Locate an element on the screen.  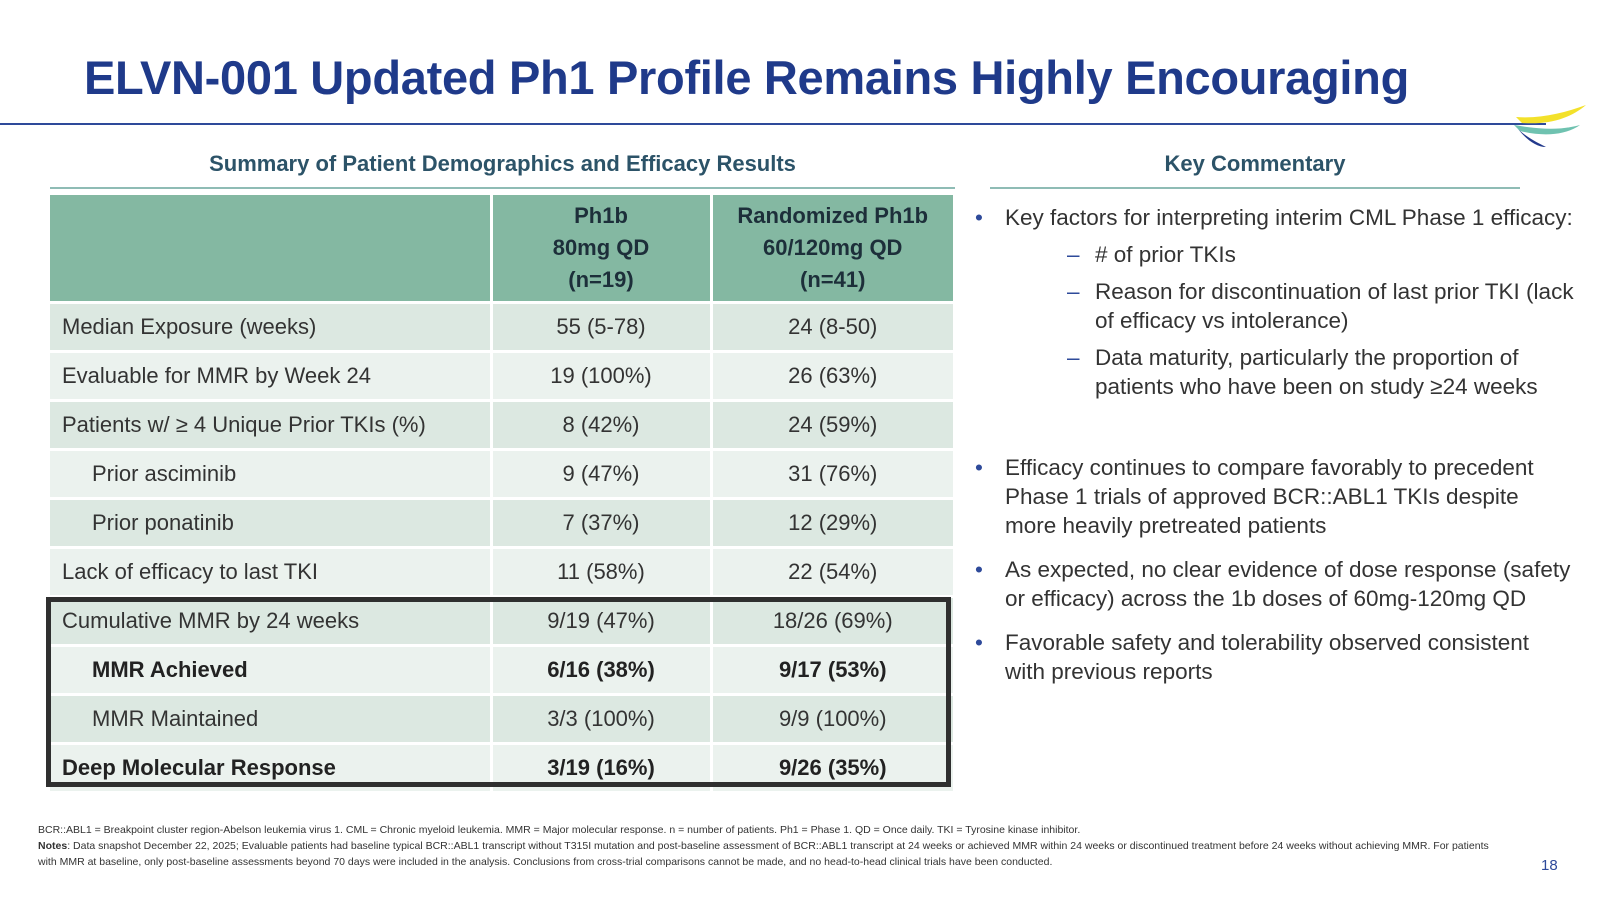
cell-randomized: 24 (8-50) is located at coordinates (832, 326).